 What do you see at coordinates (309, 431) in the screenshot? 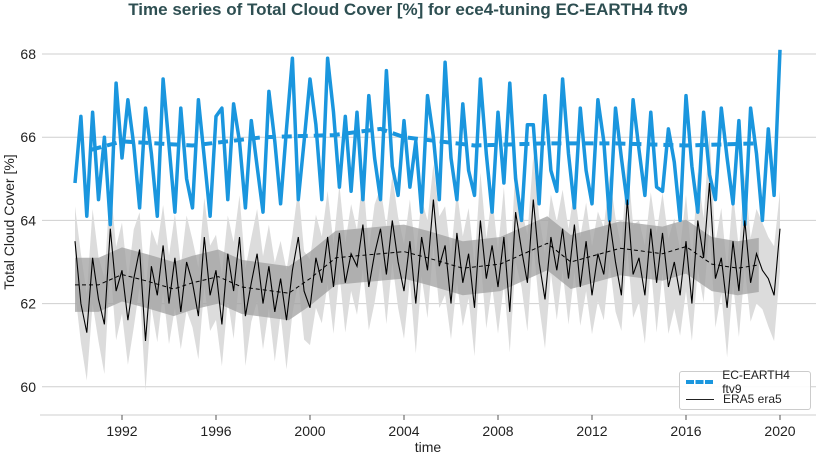
I see `x-tick-label: 2000` at bounding box center [309, 431].